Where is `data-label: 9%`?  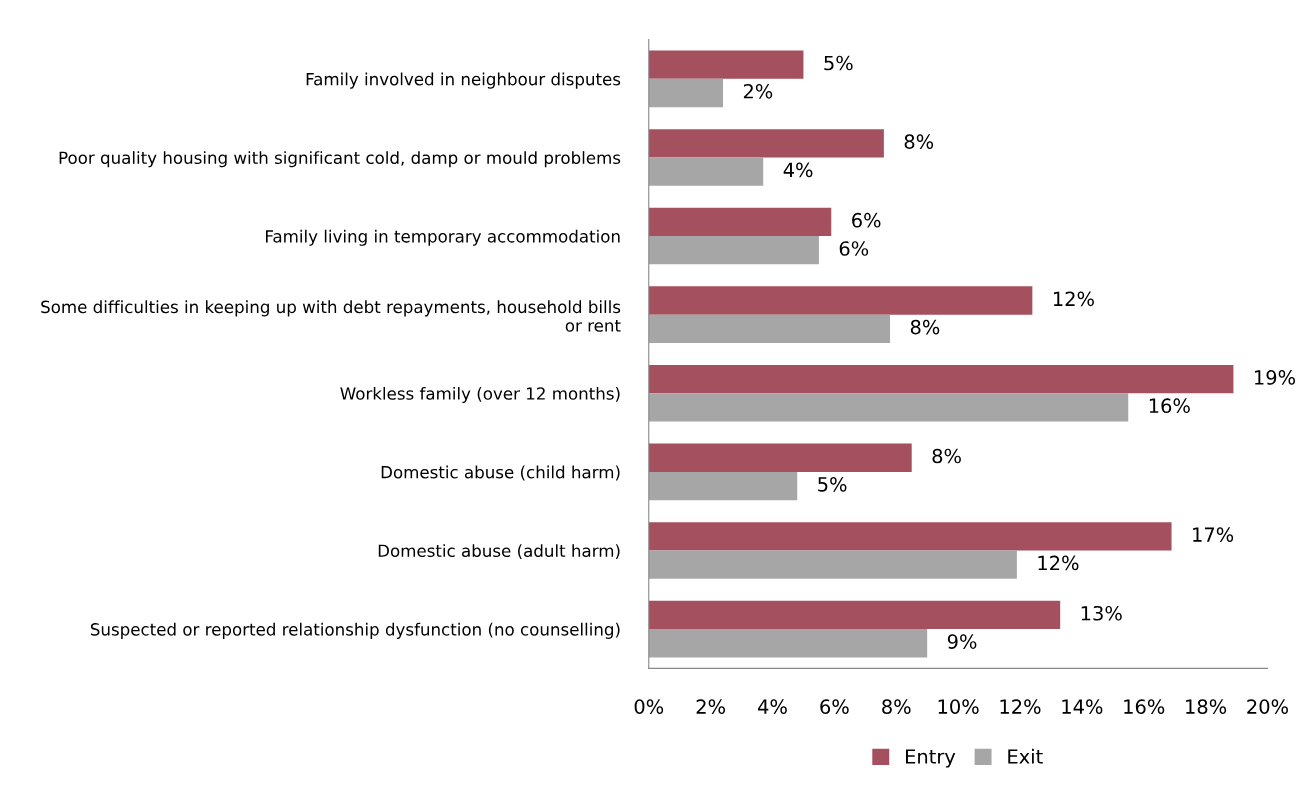 data-label: 9% is located at coordinates (962, 641).